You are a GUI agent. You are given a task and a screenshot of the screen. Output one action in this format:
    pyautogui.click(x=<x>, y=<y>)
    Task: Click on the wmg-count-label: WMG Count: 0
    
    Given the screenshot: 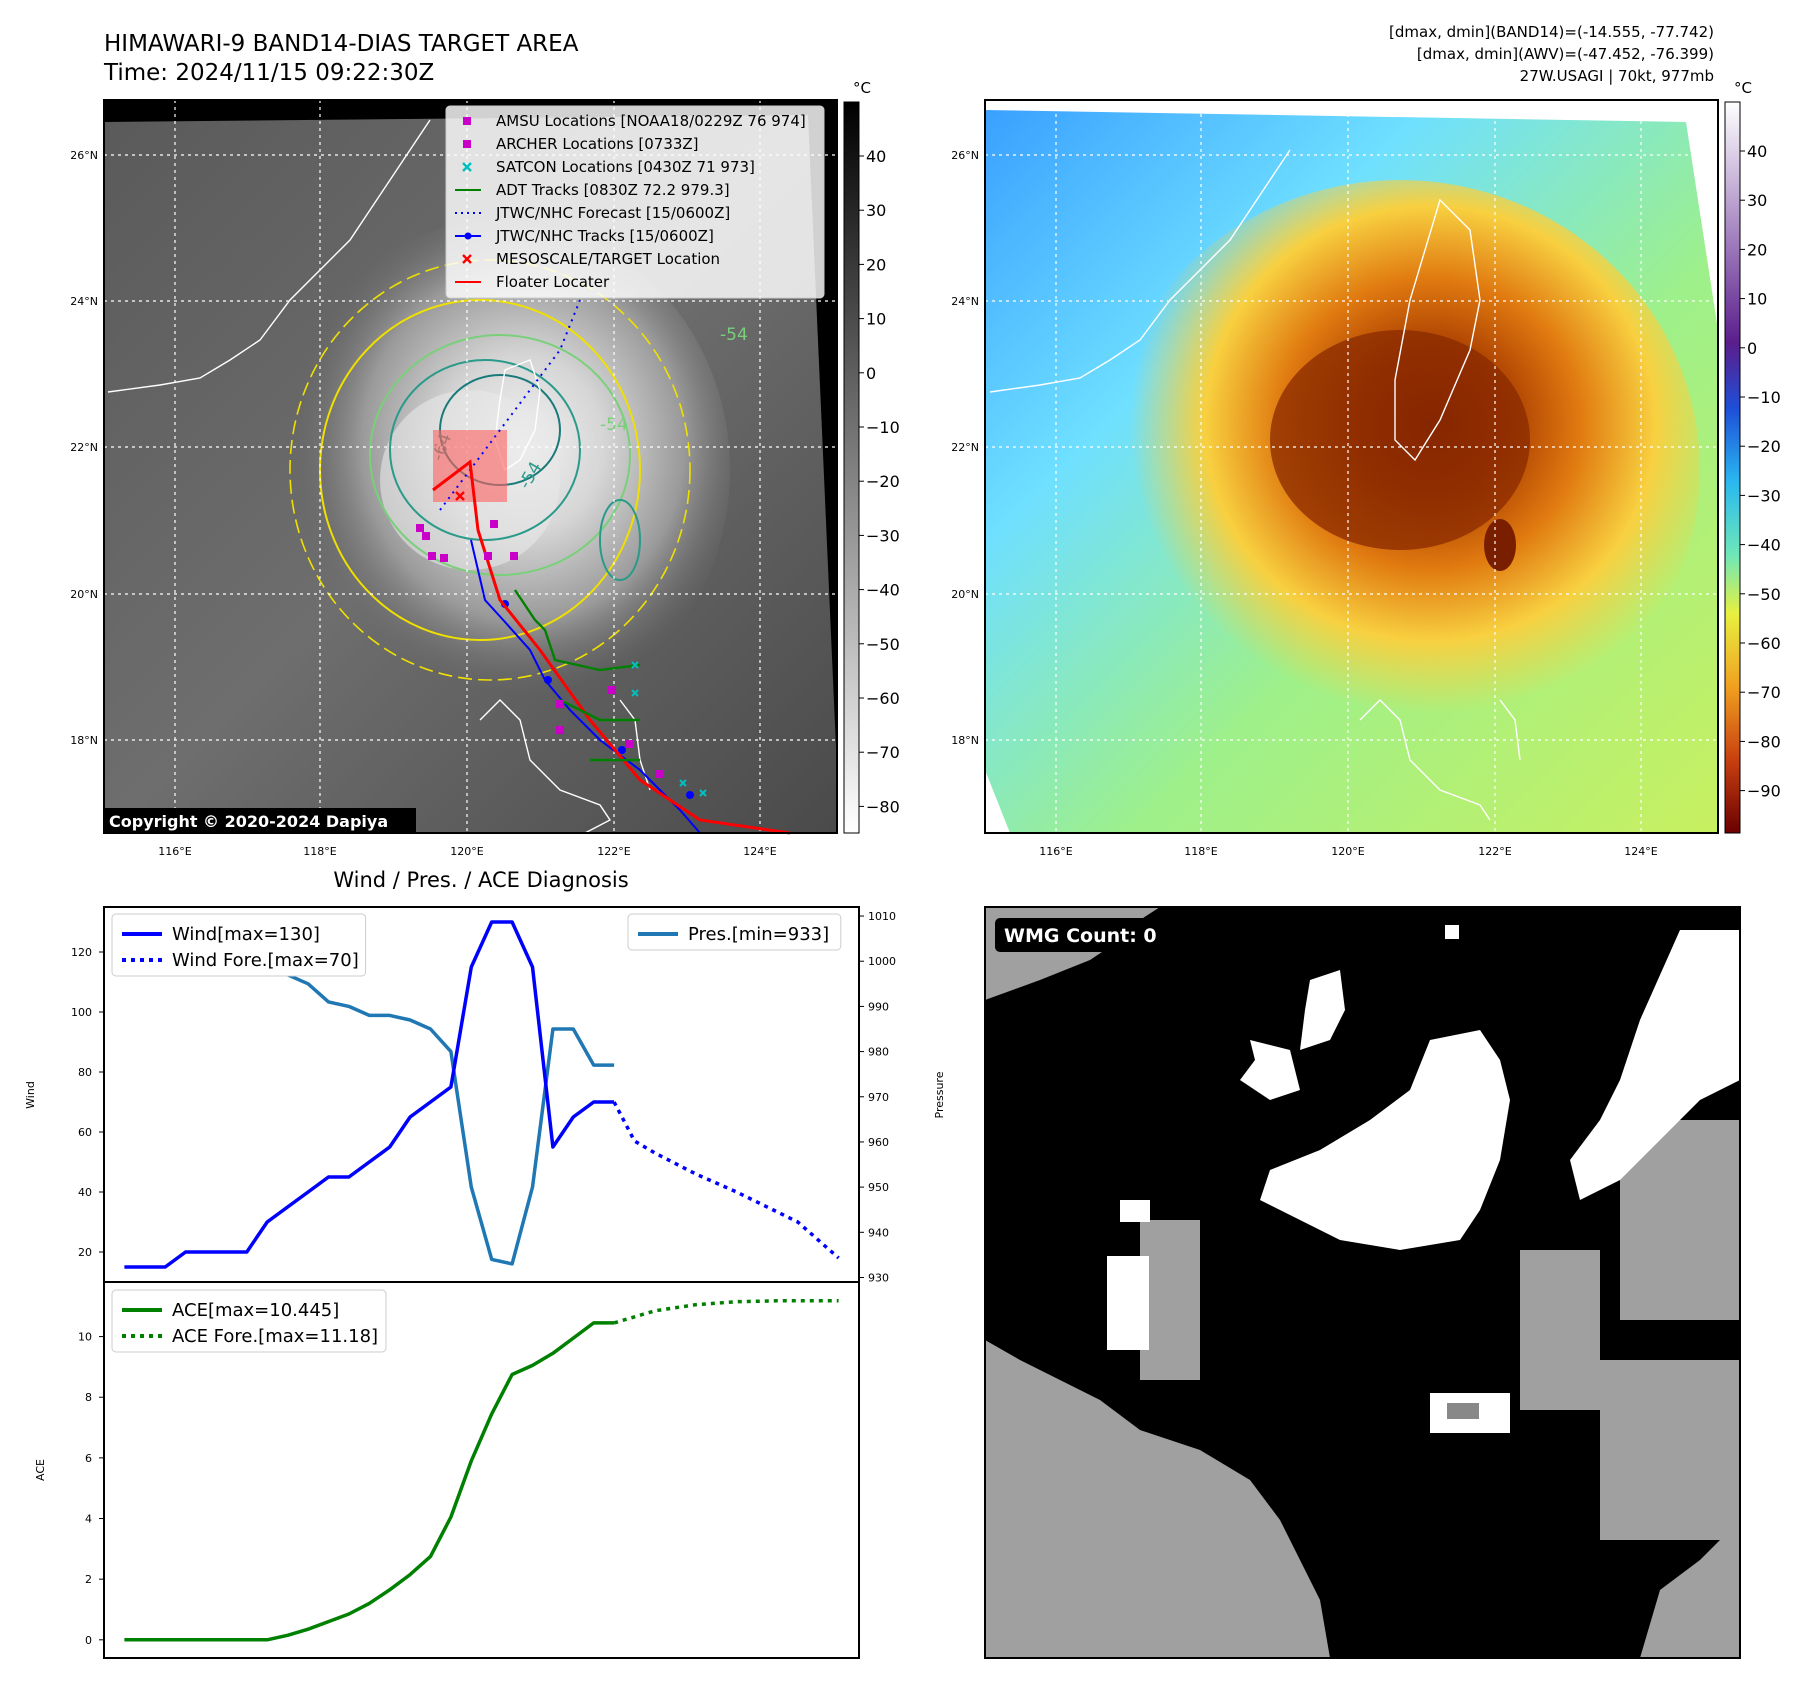 What is the action you would take?
    pyautogui.click(x=1080, y=936)
    